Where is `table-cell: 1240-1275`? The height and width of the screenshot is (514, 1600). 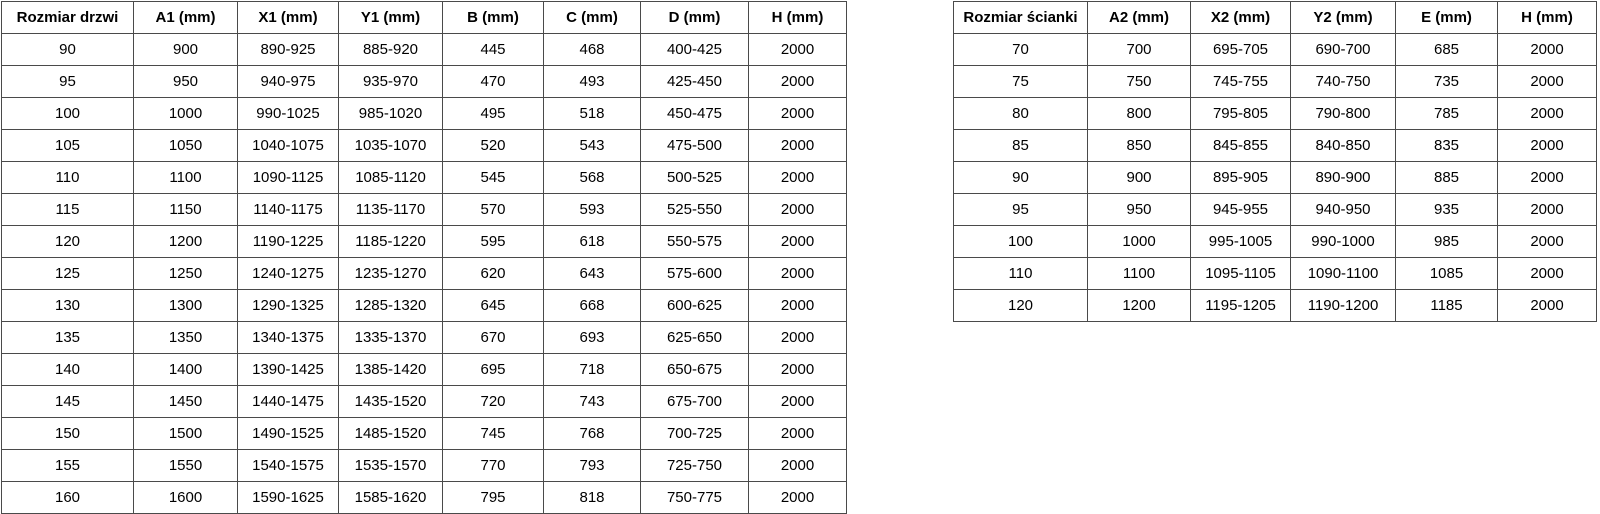
table-cell: 1240-1275 is located at coordinates (288, 273).